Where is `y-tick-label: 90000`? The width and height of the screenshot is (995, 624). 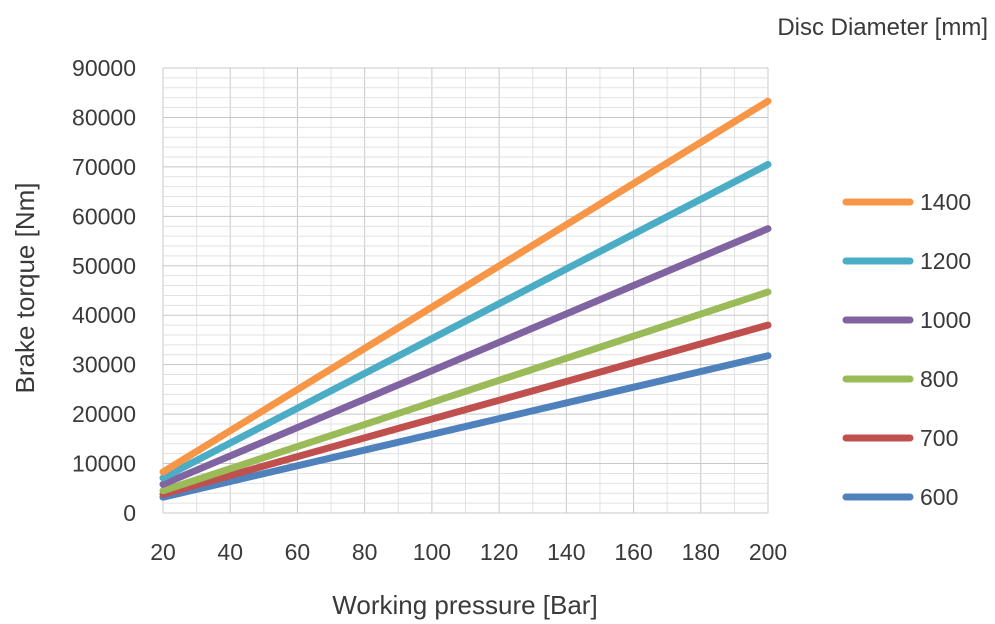 y-tick-label: 90000 is located at coordinates (104, 68).